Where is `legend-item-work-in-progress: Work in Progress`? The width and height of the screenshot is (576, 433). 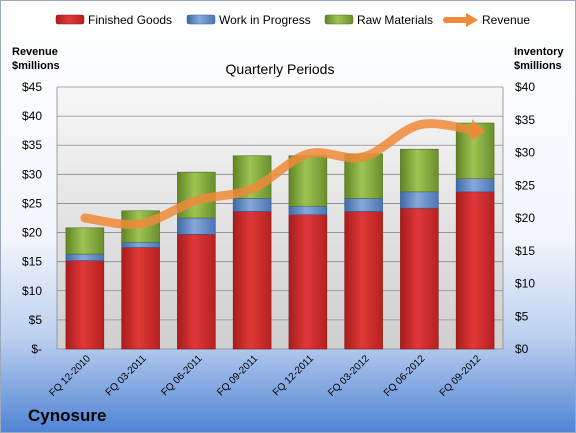 legend-item-work-in-progress: Work in Progress is located at coordinates (248, 20).